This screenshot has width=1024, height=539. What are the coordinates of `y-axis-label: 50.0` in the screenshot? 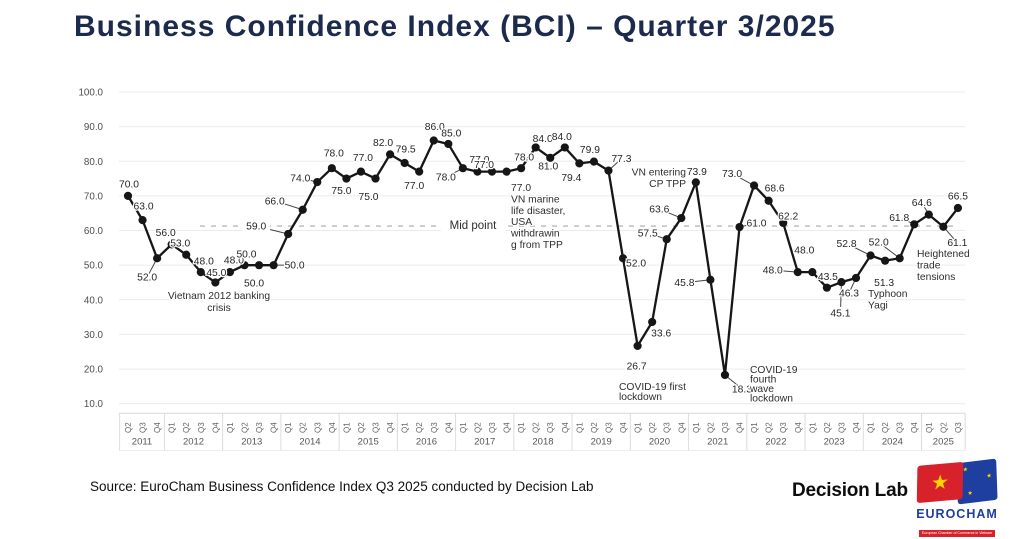 It's located at (94, 266).